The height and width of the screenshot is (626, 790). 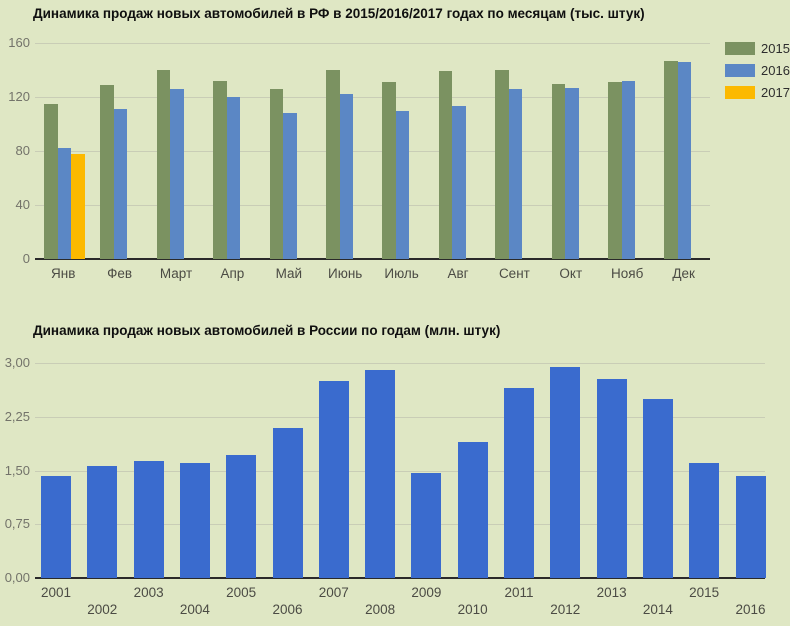 What do you see at coordinates (565, 609) in the screenshot?
I see `x-label-2012: 2012` at bounding box center [565, 609].